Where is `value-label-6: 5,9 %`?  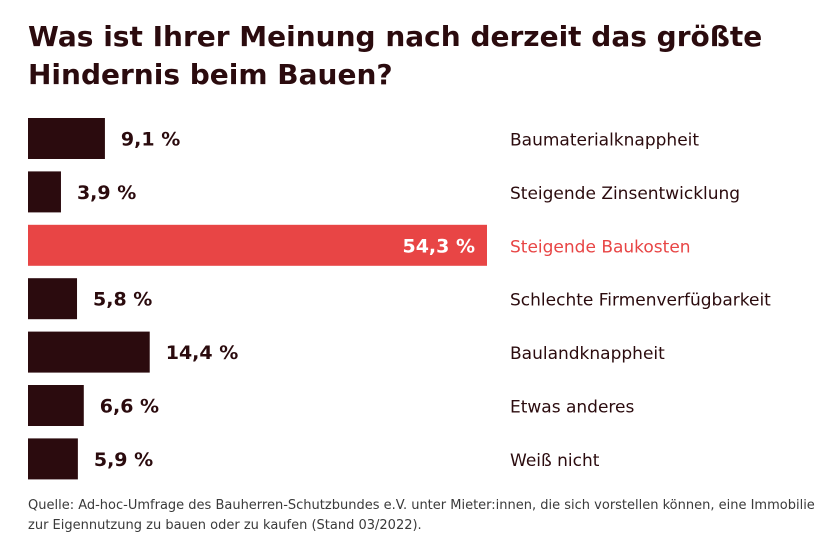
value-label-6: 5,9 % is located at coordinates (123, 460).